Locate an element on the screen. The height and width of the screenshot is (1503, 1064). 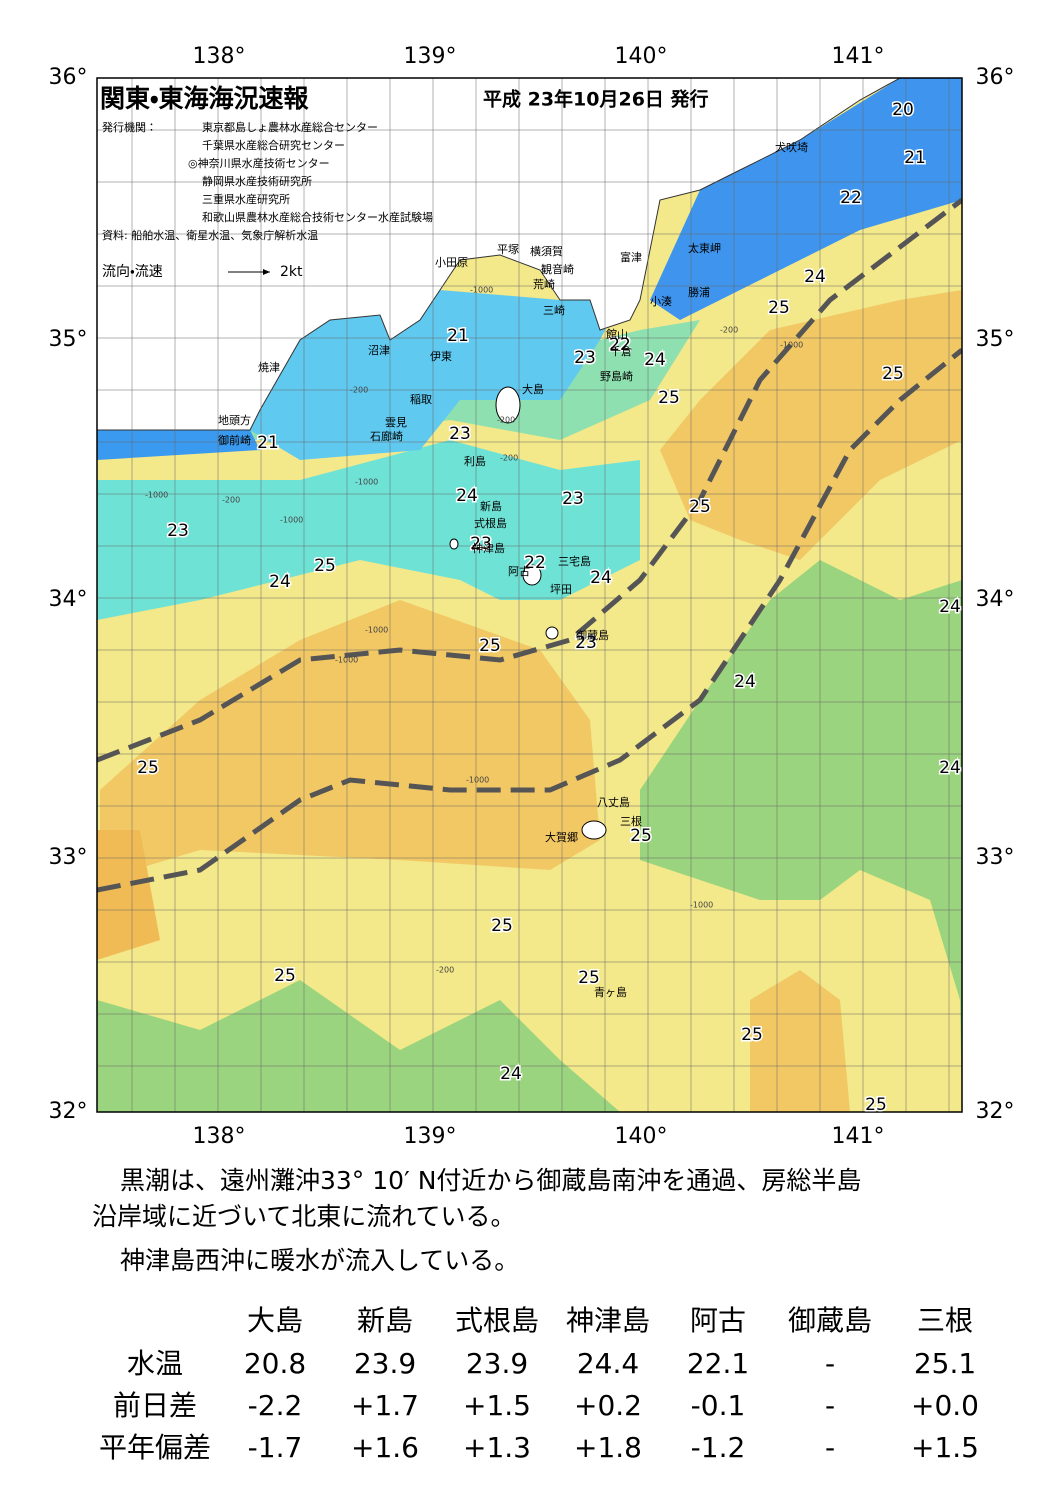
table-cell: +1.8 is located at coordinates (608, 1447).